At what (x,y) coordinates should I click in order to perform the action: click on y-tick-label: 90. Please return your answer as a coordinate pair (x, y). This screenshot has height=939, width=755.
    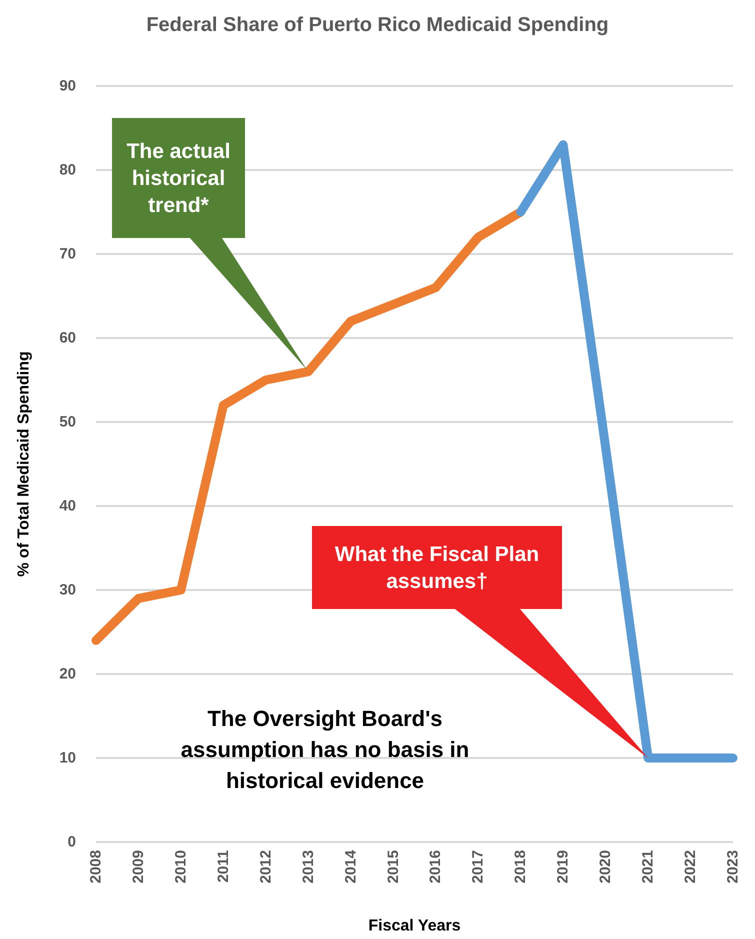
    Looking at the image, I should click on (67, 86).